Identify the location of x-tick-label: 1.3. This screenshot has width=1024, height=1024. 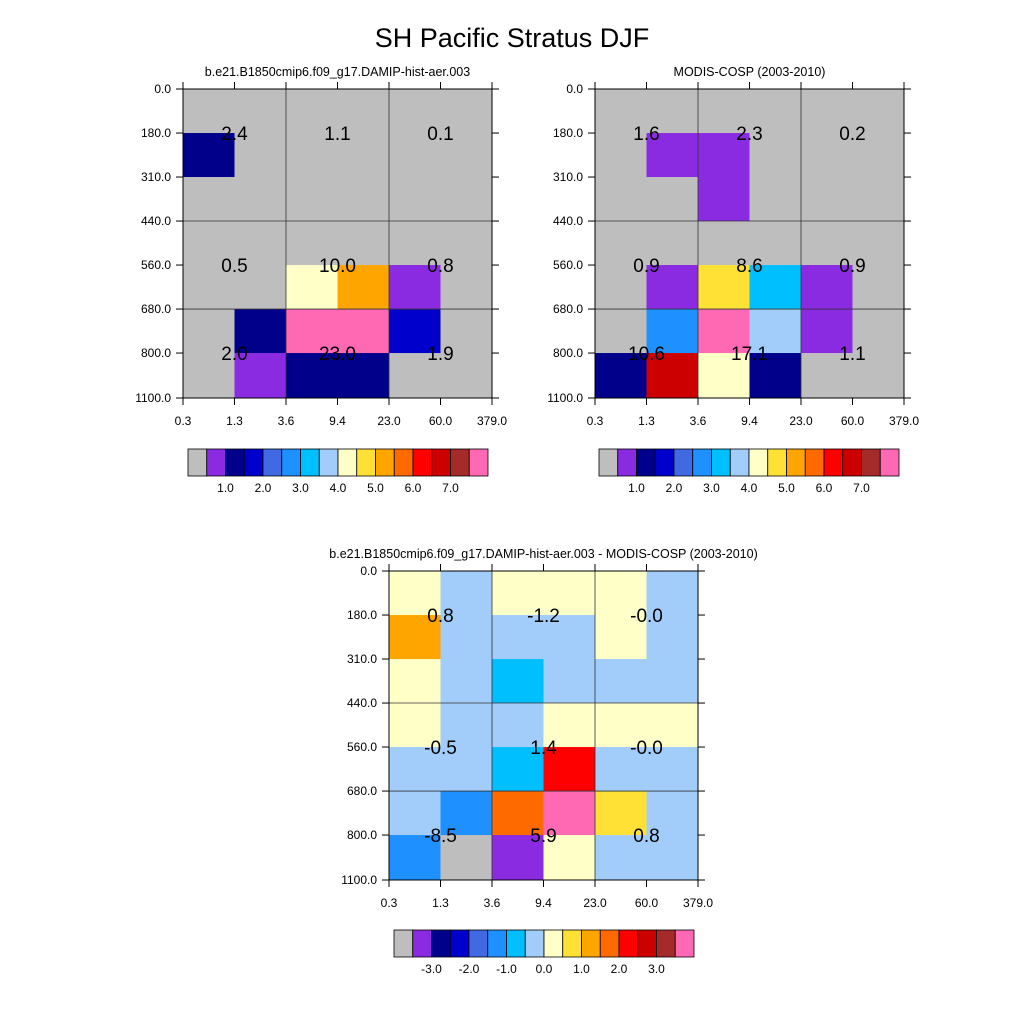
(646, 421).